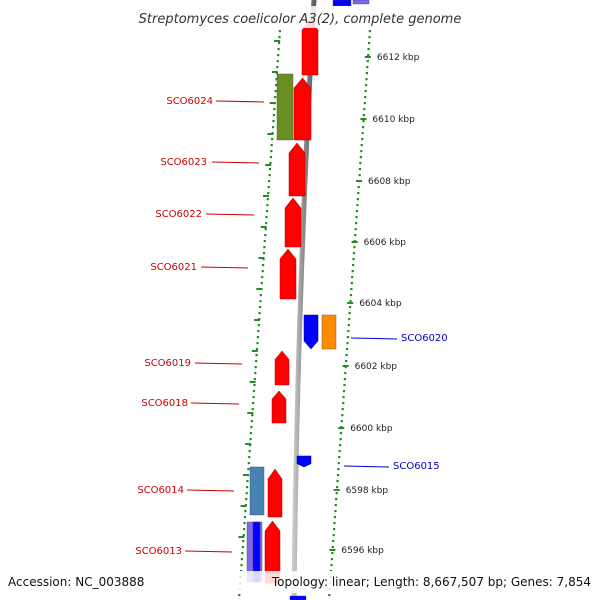 This screenshot has width=600, height=600. What do you see at coordinates (371, 429) in the screenshot?
I see `scale-tick-label: 6600 kbp` at bounding box center [371, 429].